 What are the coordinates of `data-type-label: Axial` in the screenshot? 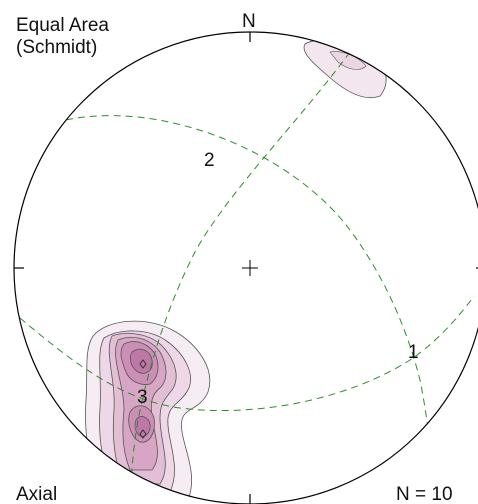 It's located at (36, 494).